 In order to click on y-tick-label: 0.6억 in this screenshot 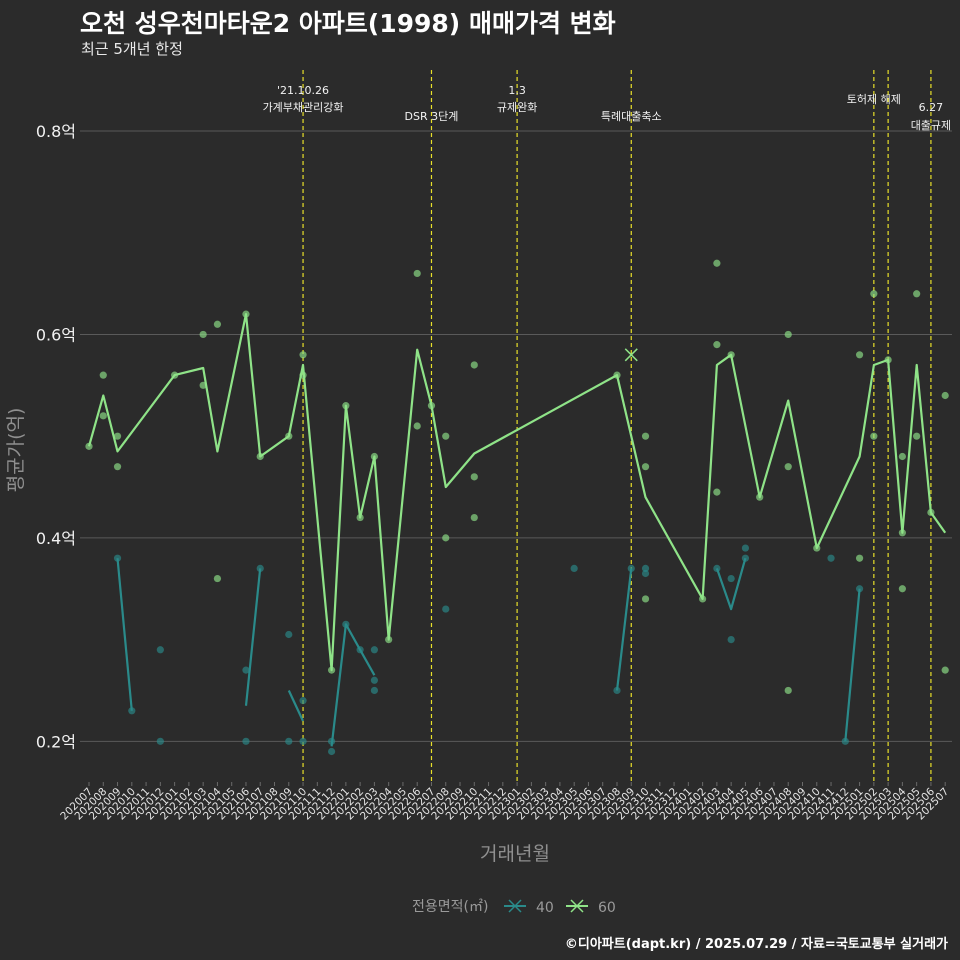, I will do `click(56, 334)`.